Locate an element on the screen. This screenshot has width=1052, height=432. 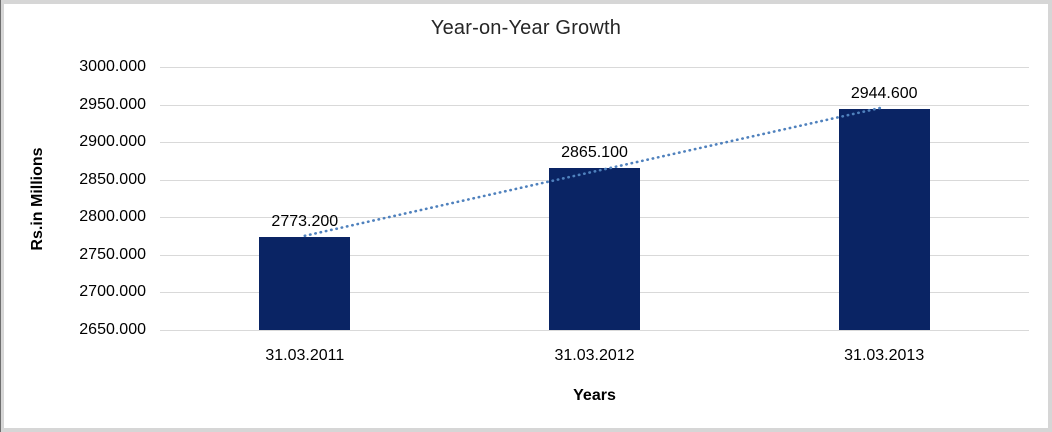
x-axis-title: Years is located at coordinates (594, 395).